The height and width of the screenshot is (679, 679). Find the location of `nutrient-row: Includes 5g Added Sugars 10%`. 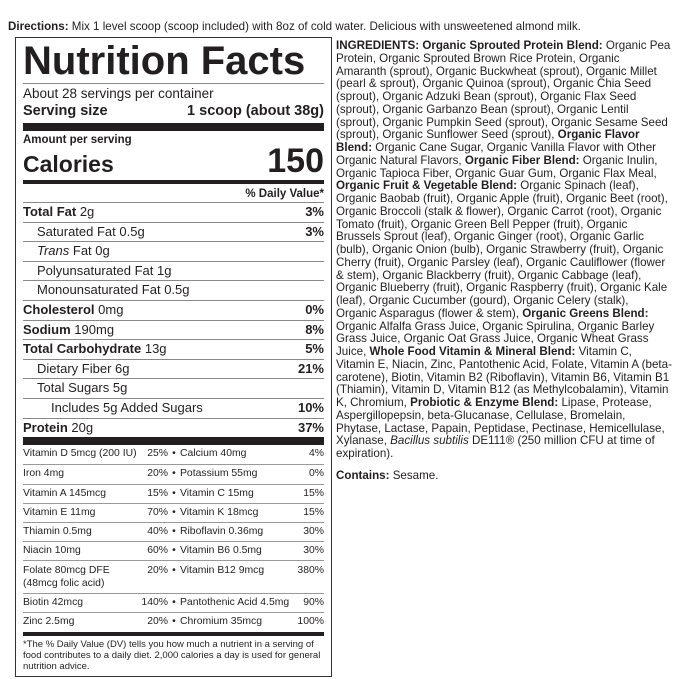

nutrient-row: Includes 5g Added Sugars 10% is located at coordinates (173, 407).